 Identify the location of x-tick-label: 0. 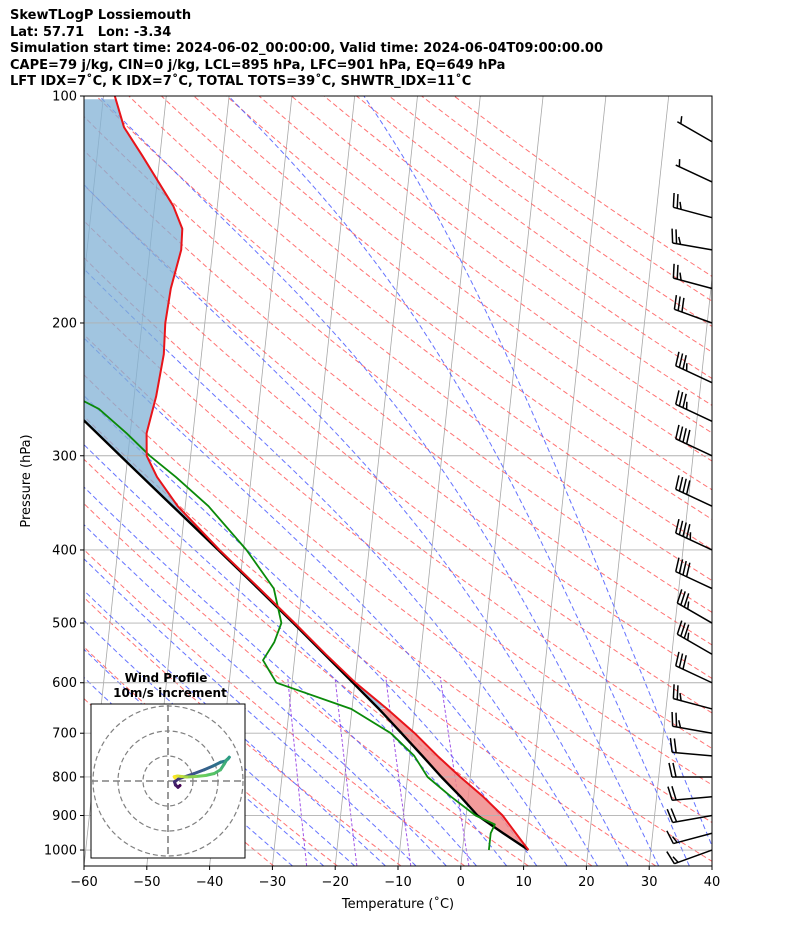
(461, 882).